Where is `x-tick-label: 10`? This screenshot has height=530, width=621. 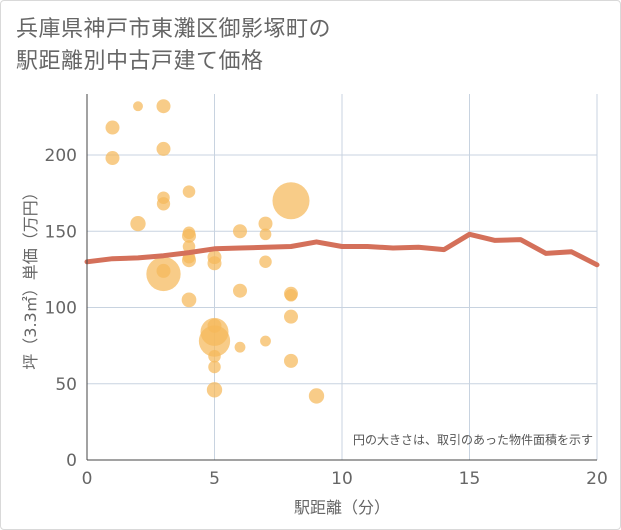
x-tick-label: 10 is located at coordinates (342, 479).